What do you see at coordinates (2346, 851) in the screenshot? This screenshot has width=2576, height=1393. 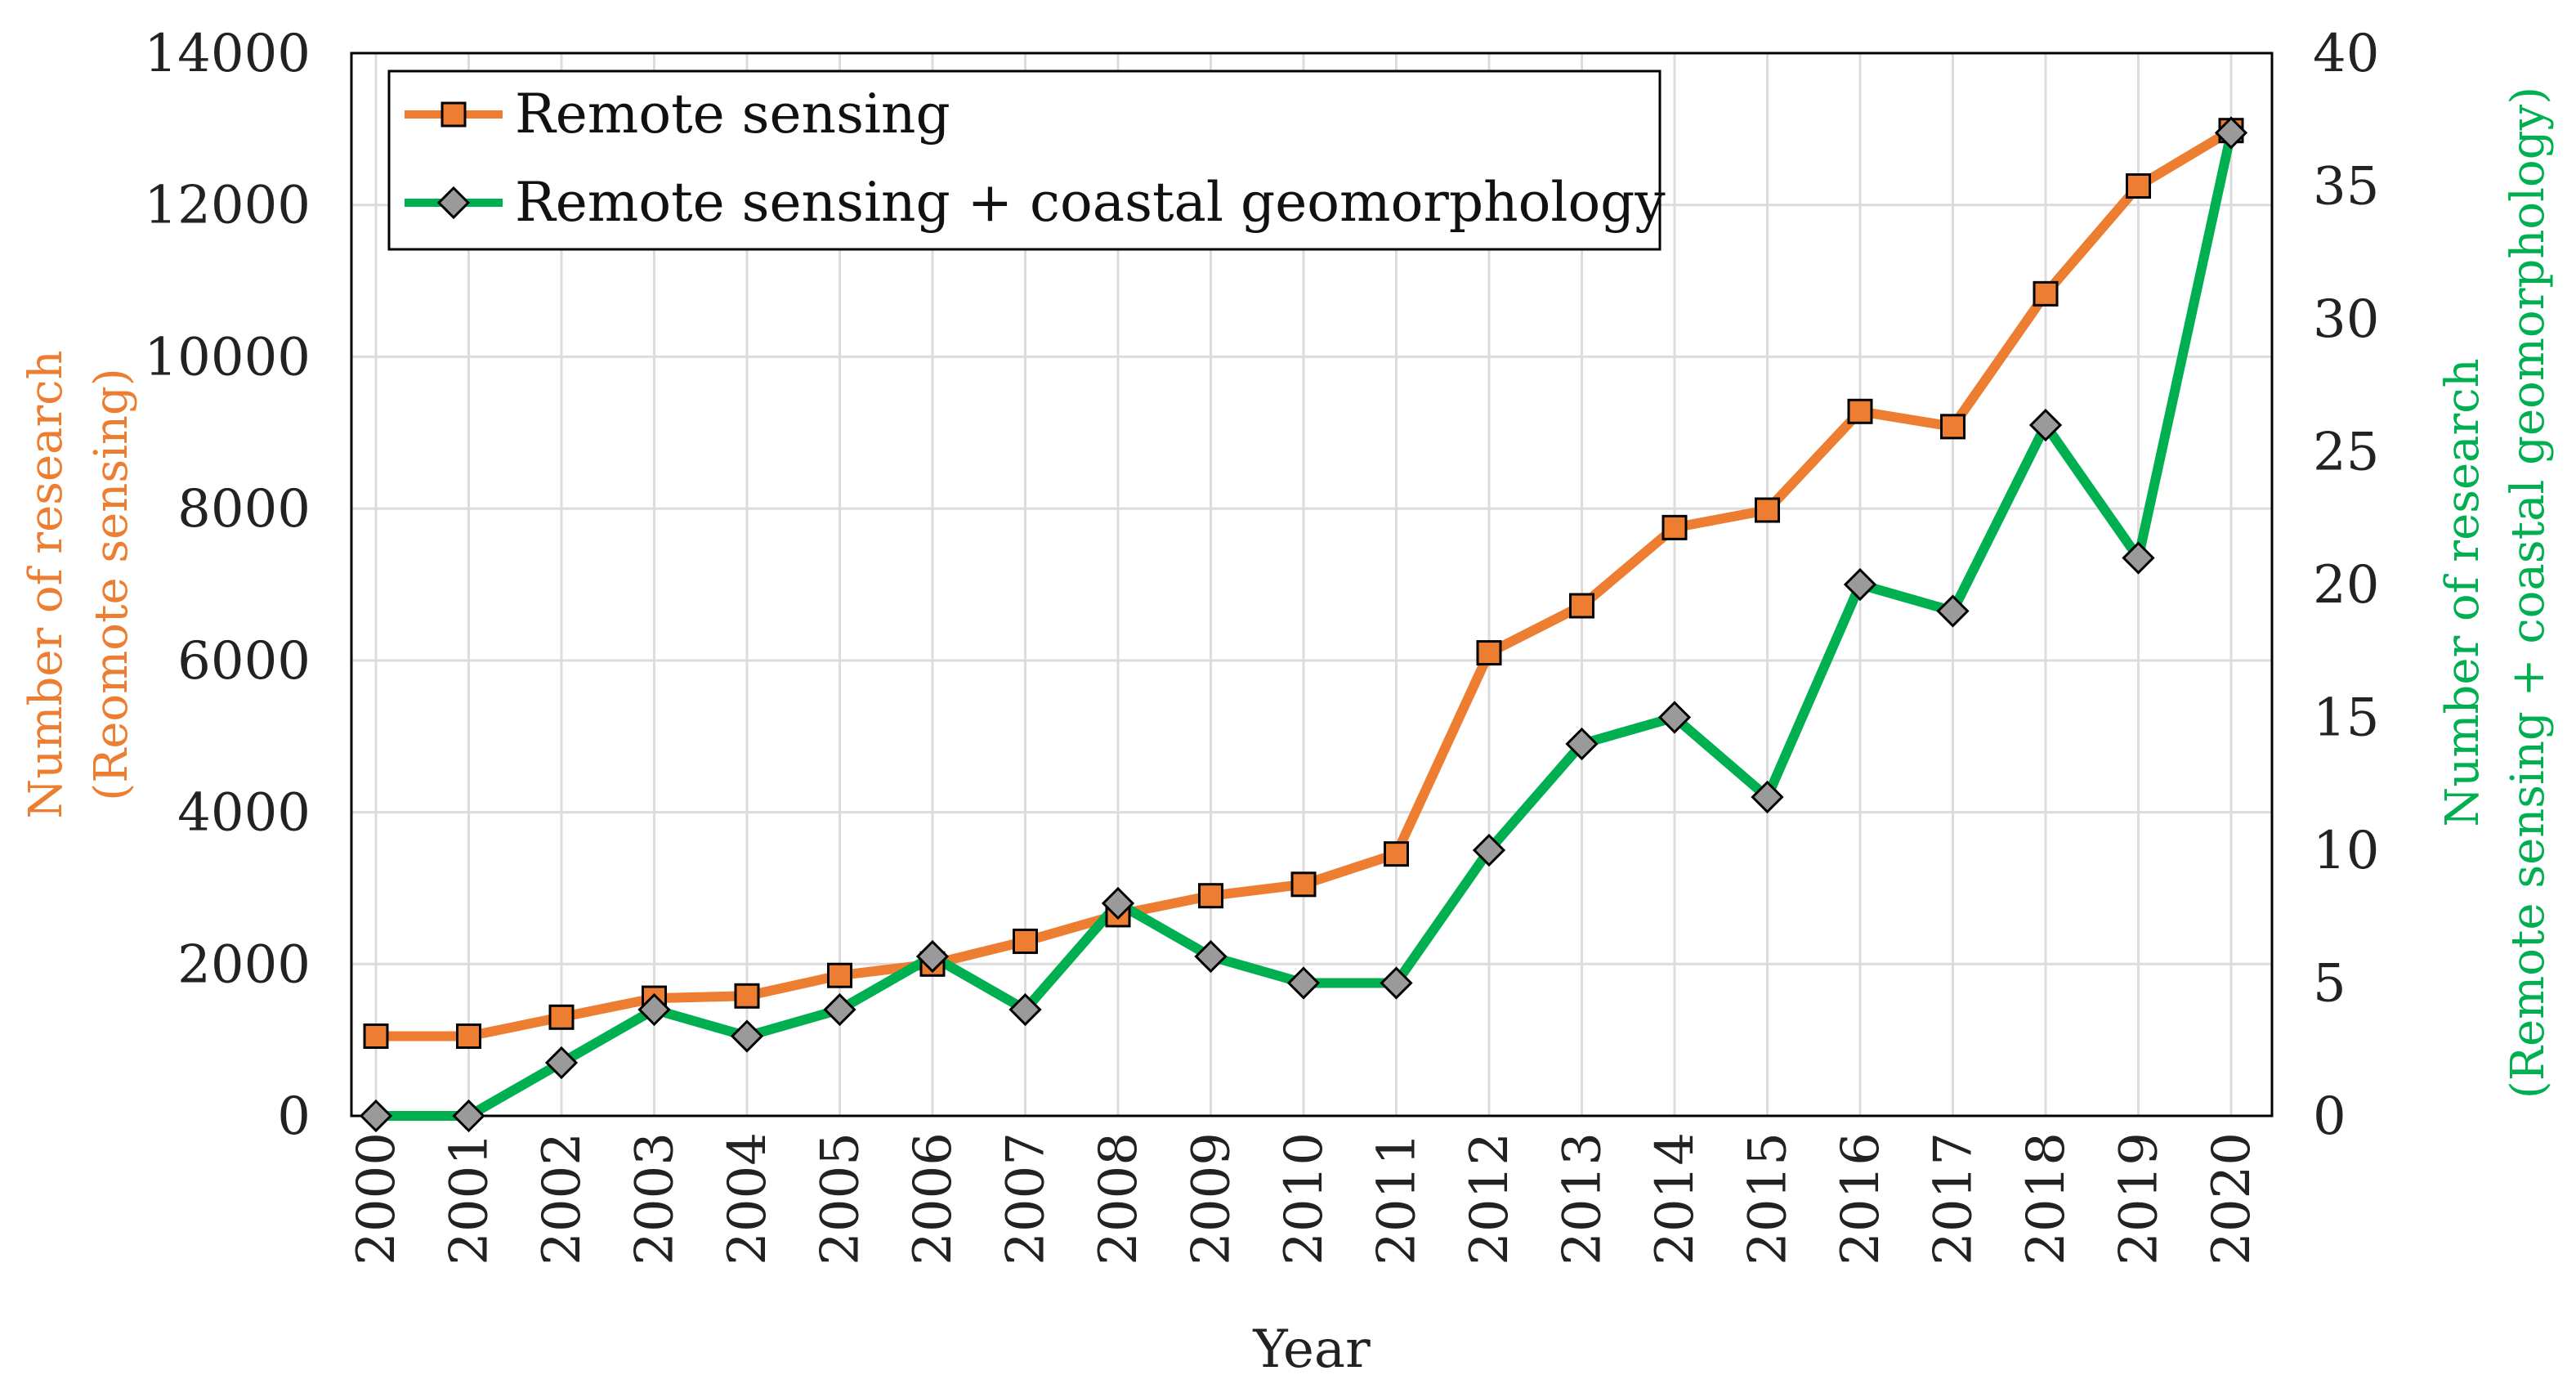 I see `y-tick-right-label: 10` at bounding box center [2346, 851].